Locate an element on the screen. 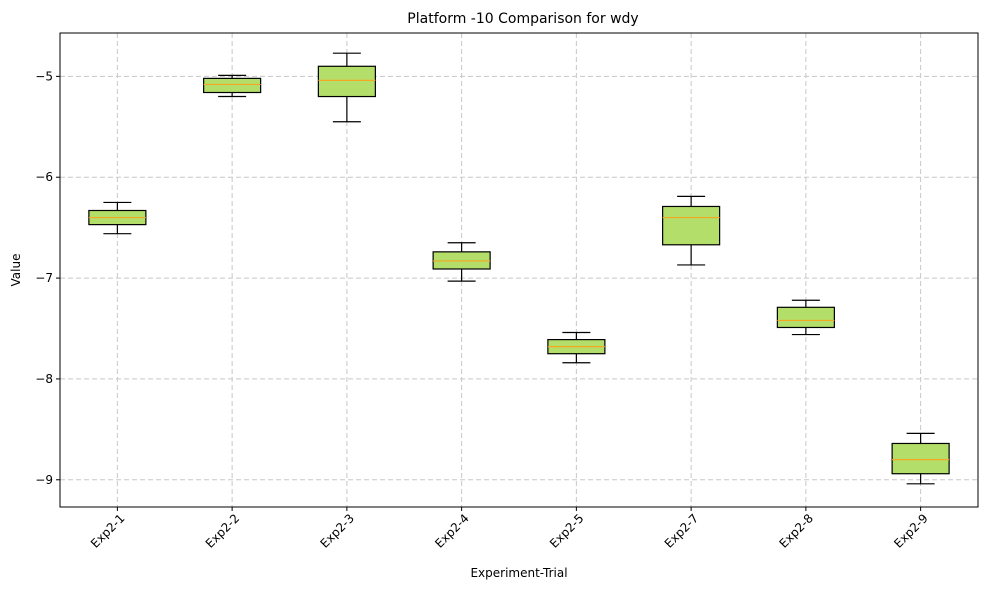 The height and width of the screenshot is (590, 989). x-tick-label: Exp2-4 is located at coordinates (452, 531).